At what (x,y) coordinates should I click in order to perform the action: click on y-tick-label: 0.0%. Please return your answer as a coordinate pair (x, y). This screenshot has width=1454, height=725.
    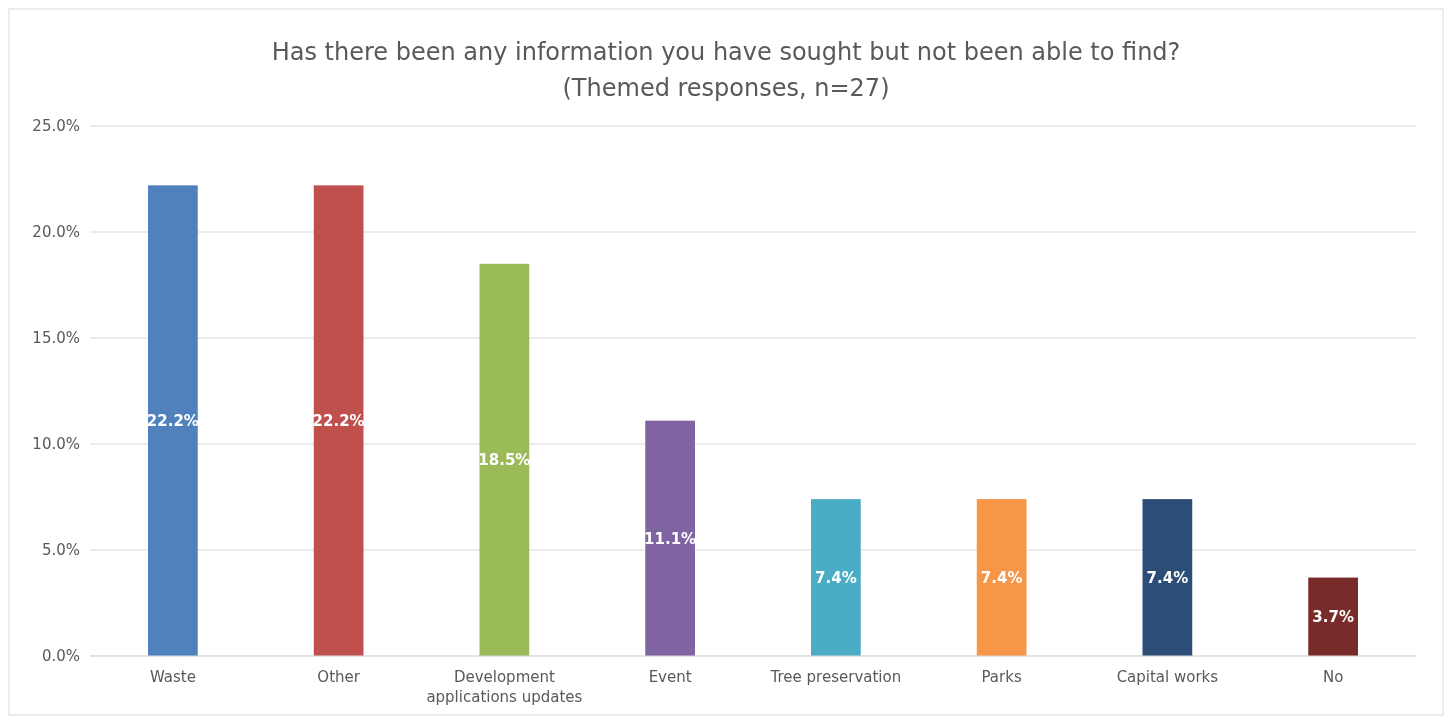
    Looking at the image, I should click on (60, 656).